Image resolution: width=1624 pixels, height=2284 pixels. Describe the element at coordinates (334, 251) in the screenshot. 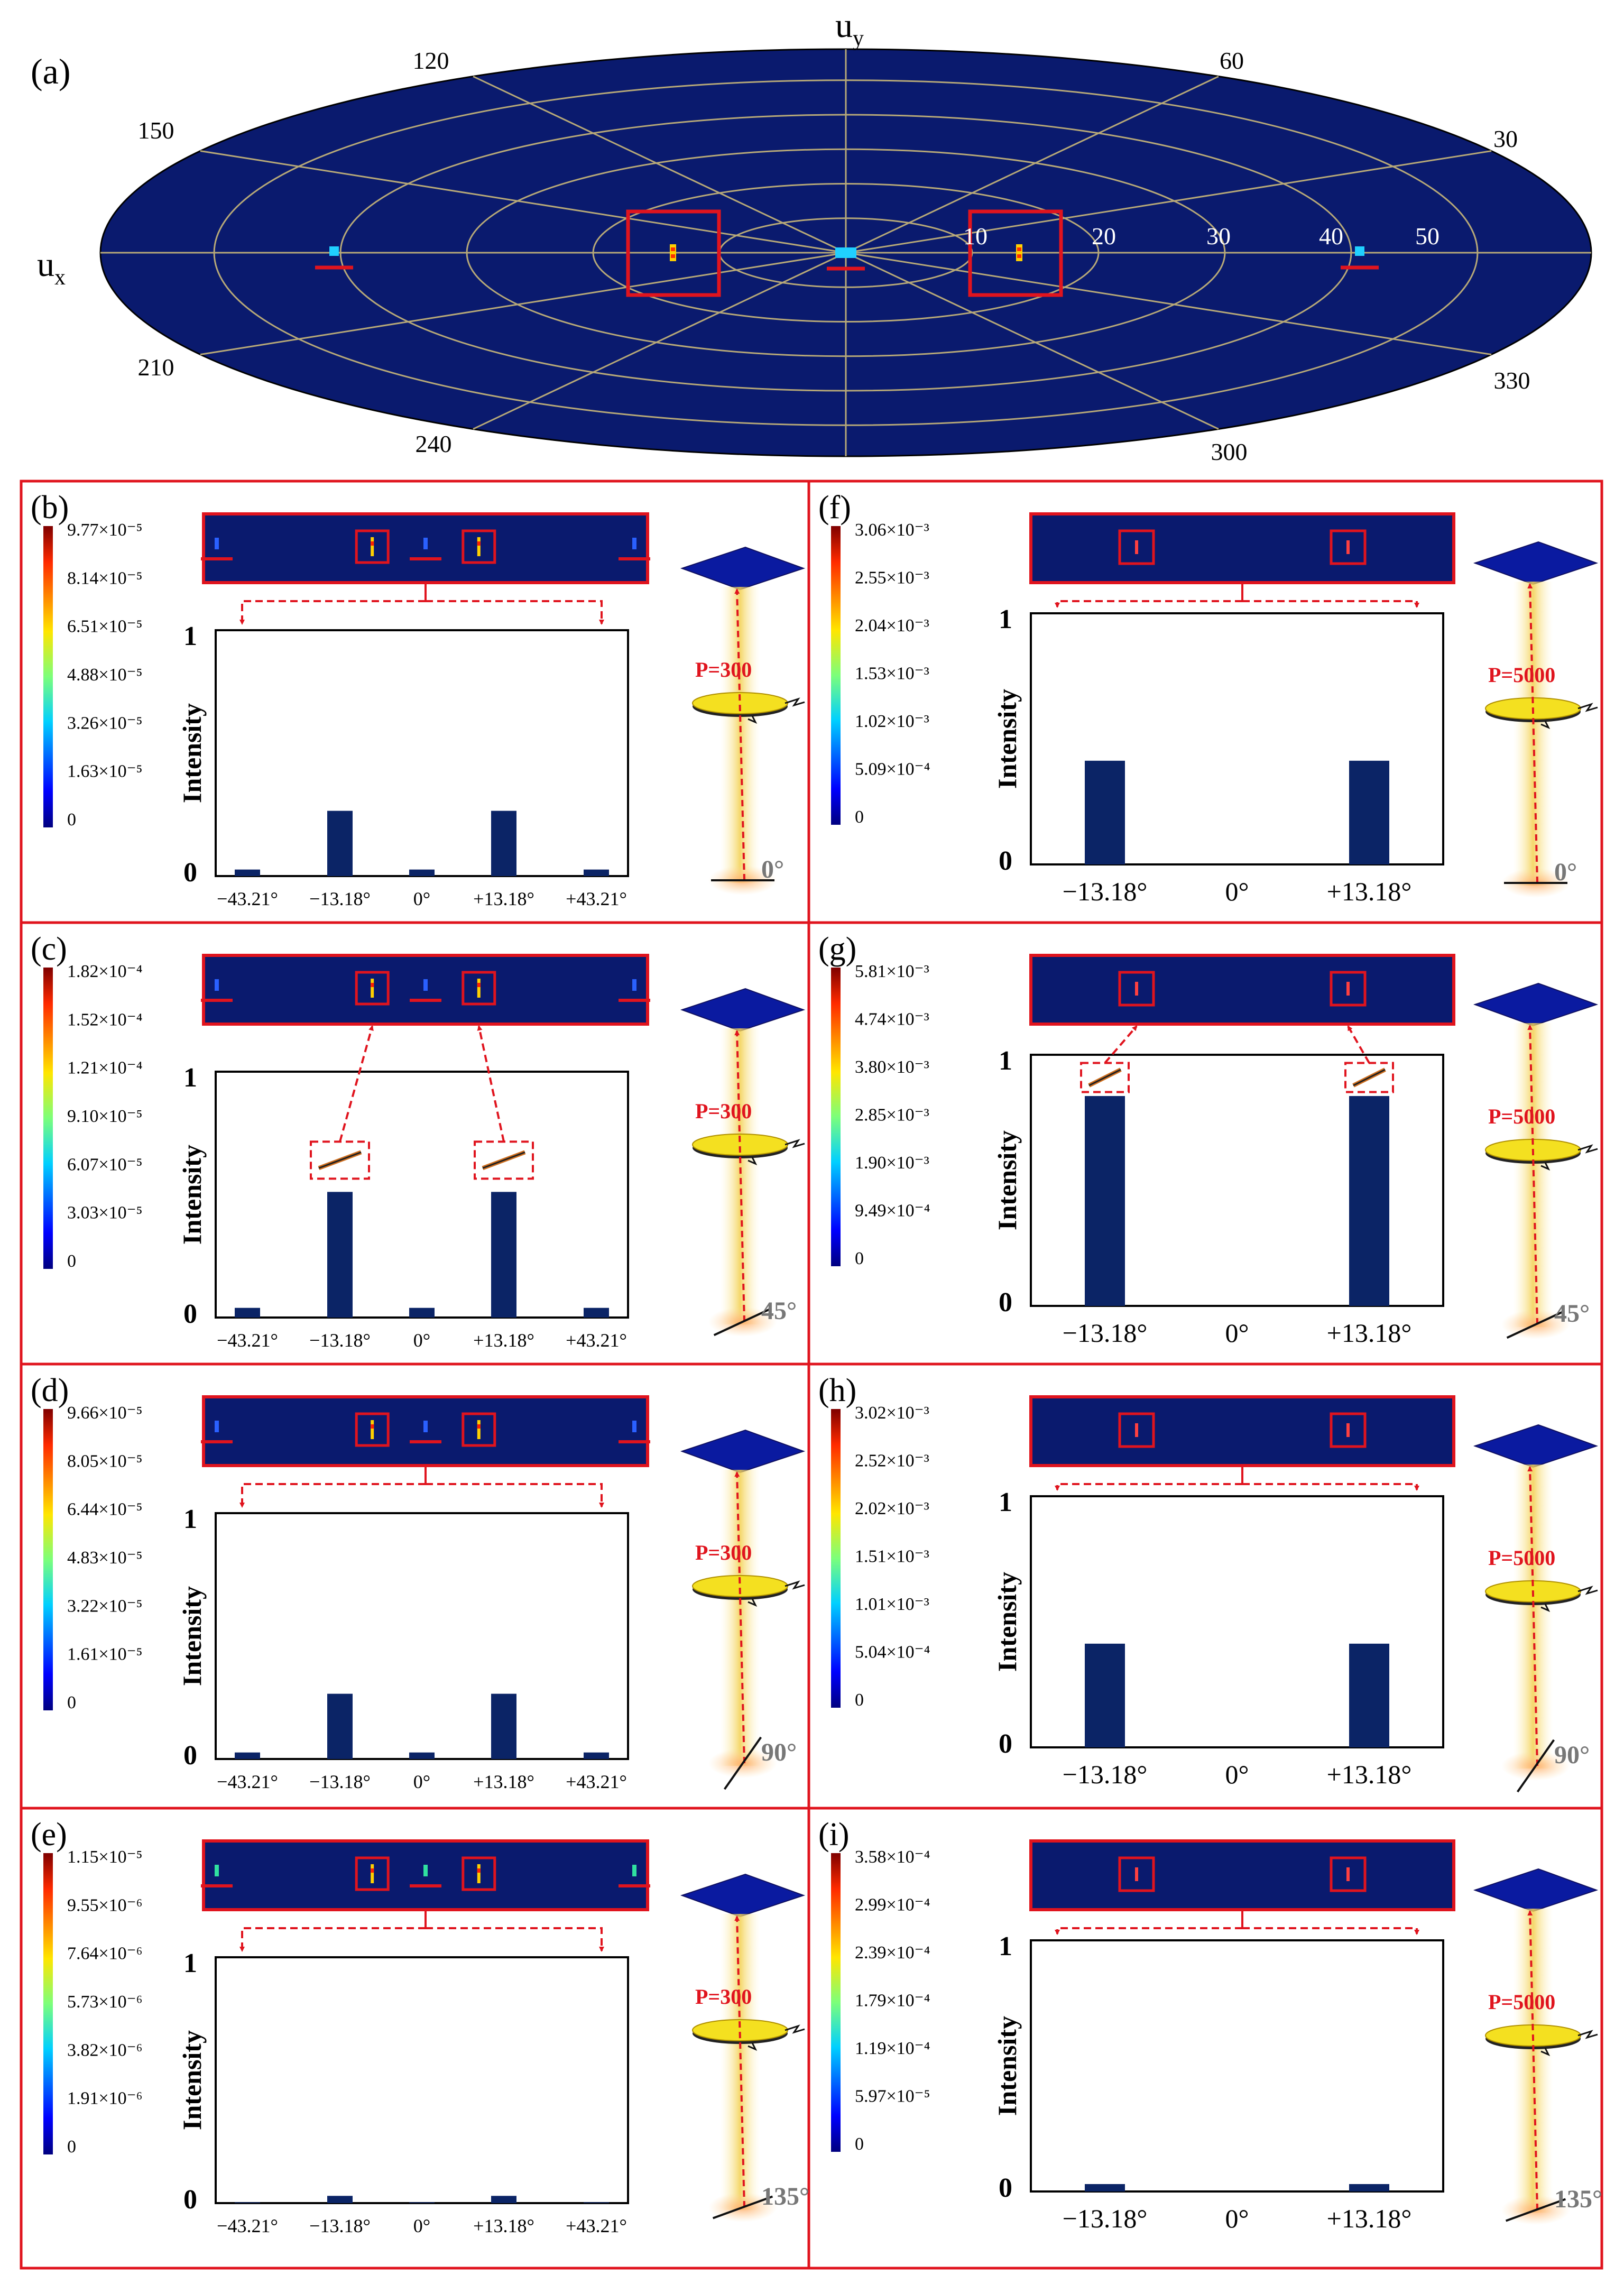

I see `diffraction-spot` at that location.